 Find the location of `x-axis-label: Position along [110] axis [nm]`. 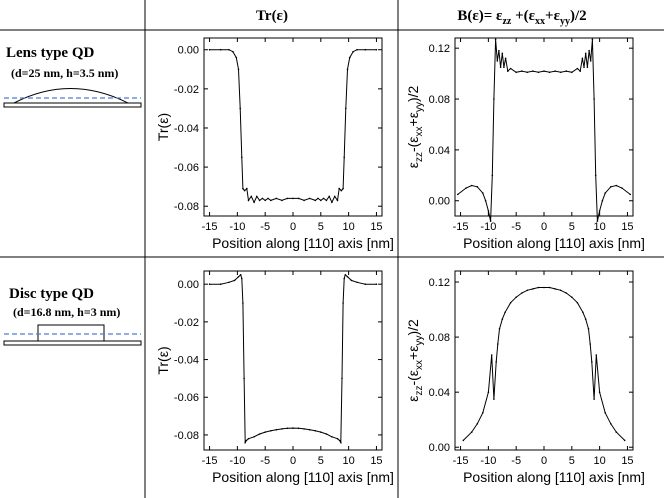

x-axis-label: Position along [110] axis [nm] is located at coordinates (554, 477).